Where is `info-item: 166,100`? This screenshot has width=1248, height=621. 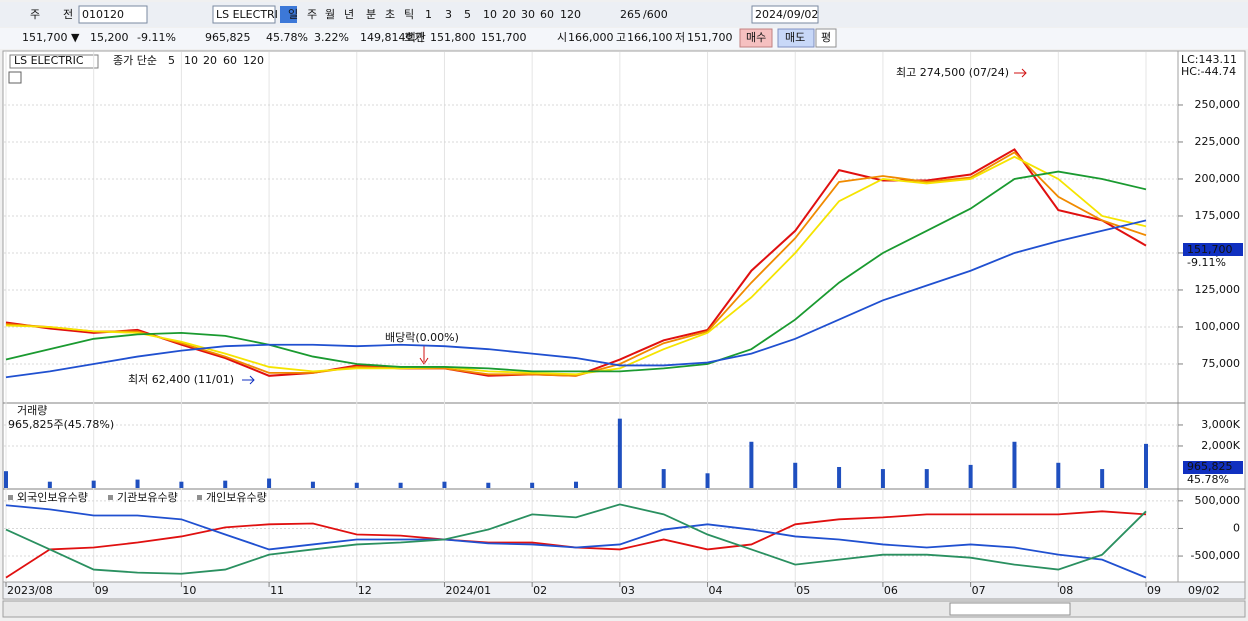 info-item: 166,100 is located at coordinates (650, 37).